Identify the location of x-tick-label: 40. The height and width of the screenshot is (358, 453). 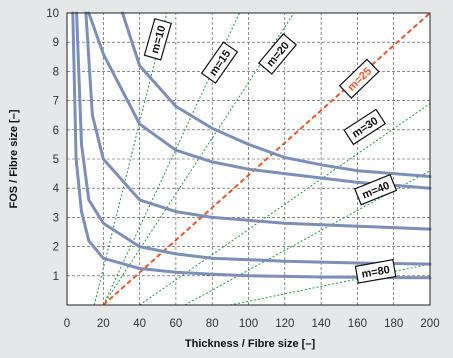
(139, 324).